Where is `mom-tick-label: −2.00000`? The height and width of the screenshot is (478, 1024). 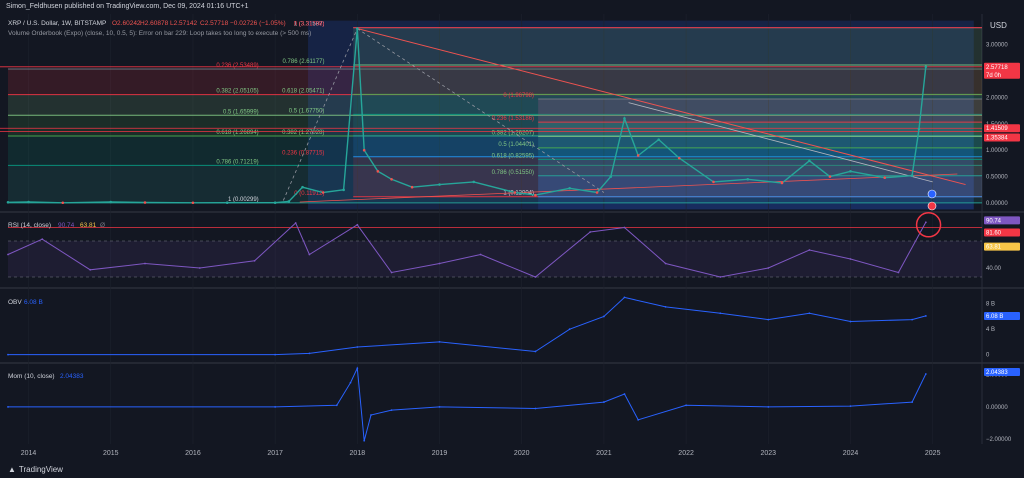
mom-tick-label: −2.00000 is located at coordinates (999, 440).